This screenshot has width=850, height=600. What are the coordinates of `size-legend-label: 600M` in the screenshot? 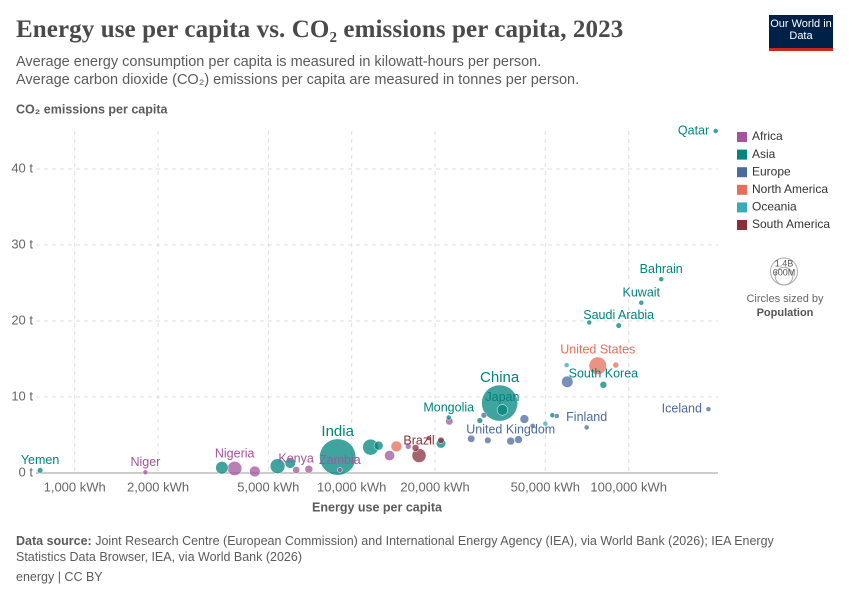 It's located at (784, 273).